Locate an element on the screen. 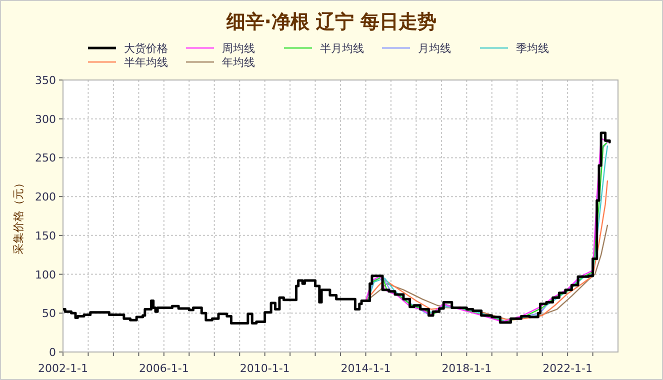  x-tick-label: 2022-1-1 is located at coordinates (567, 368).